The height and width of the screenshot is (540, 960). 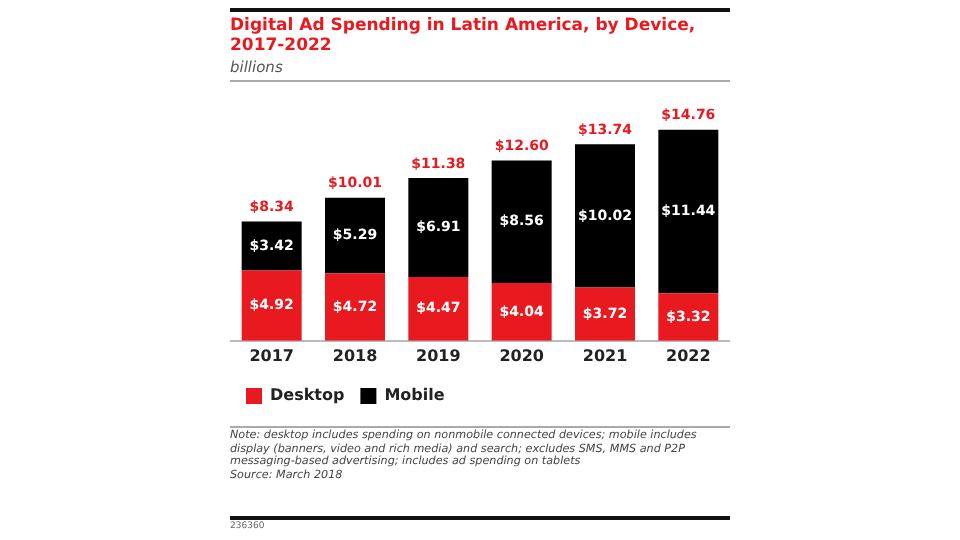 I want to click on x-tick-label: 2019, so click(x=439, y=355).